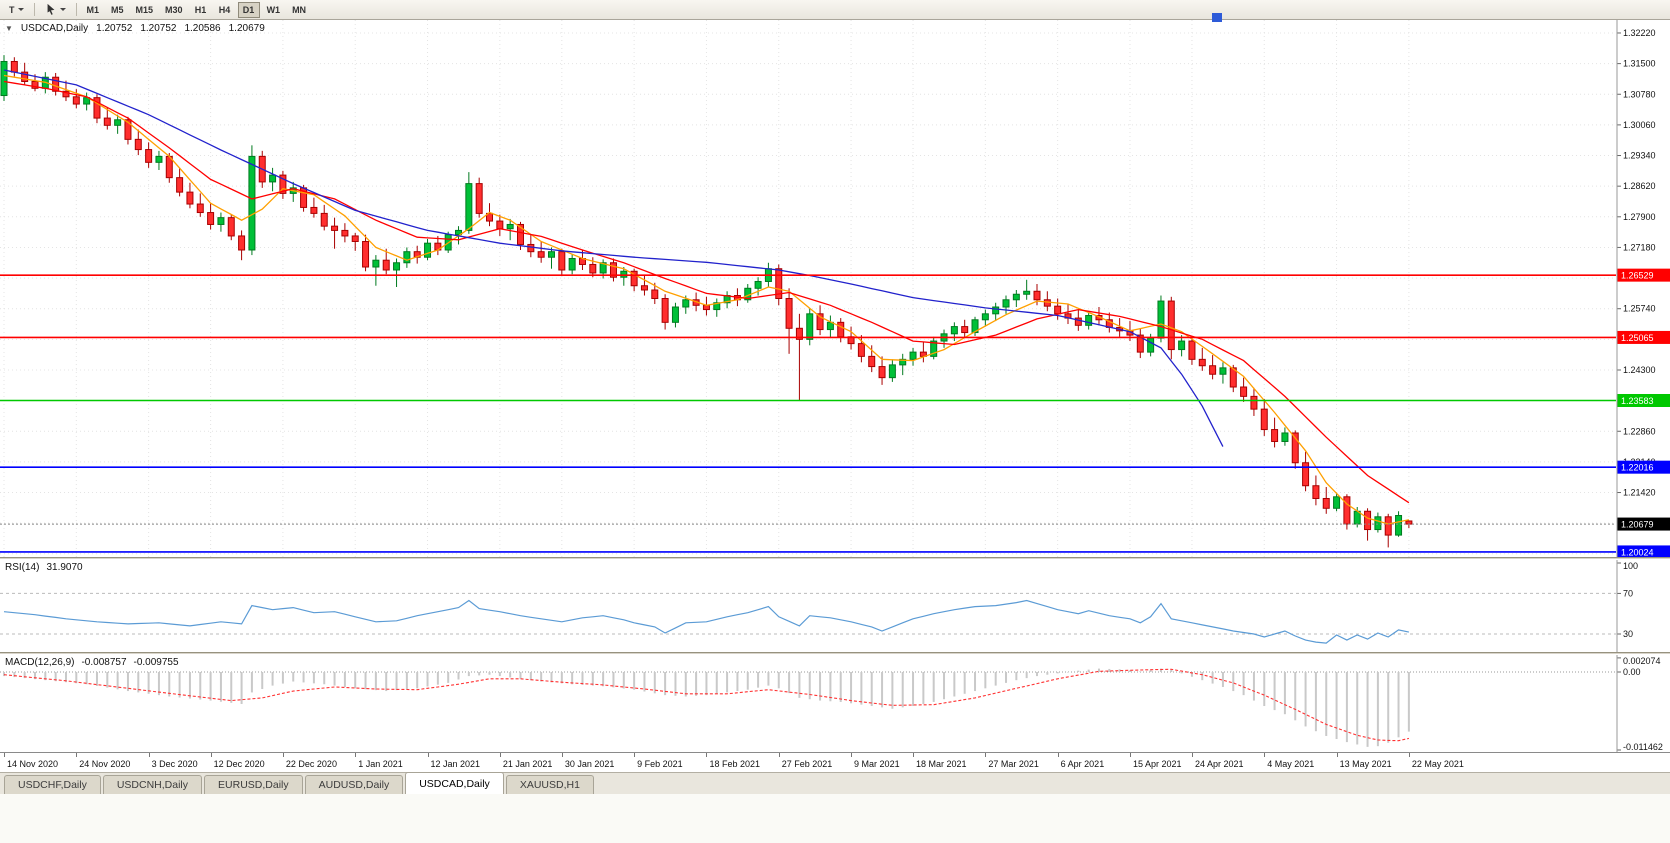  What do you see at coordinates (40, 662) in the screenshot?
I see `macd-label: MACD(12,26,9)` at bounding box center [40, 662].